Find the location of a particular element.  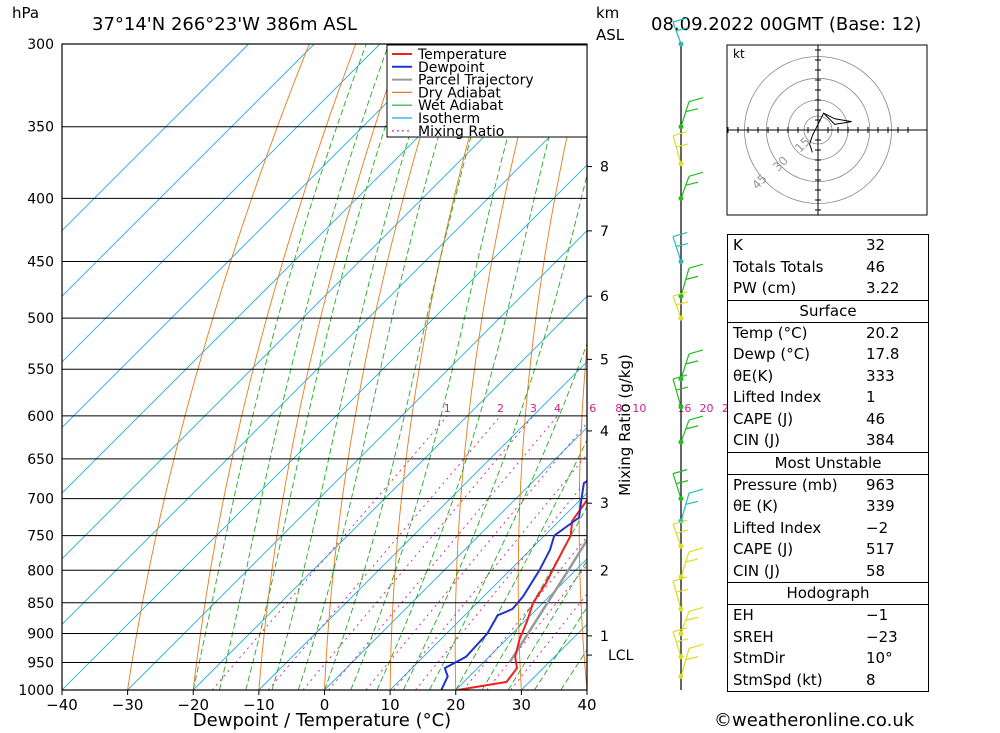

most-unstable-label: θE (K) is located at coordinates (755, 506).